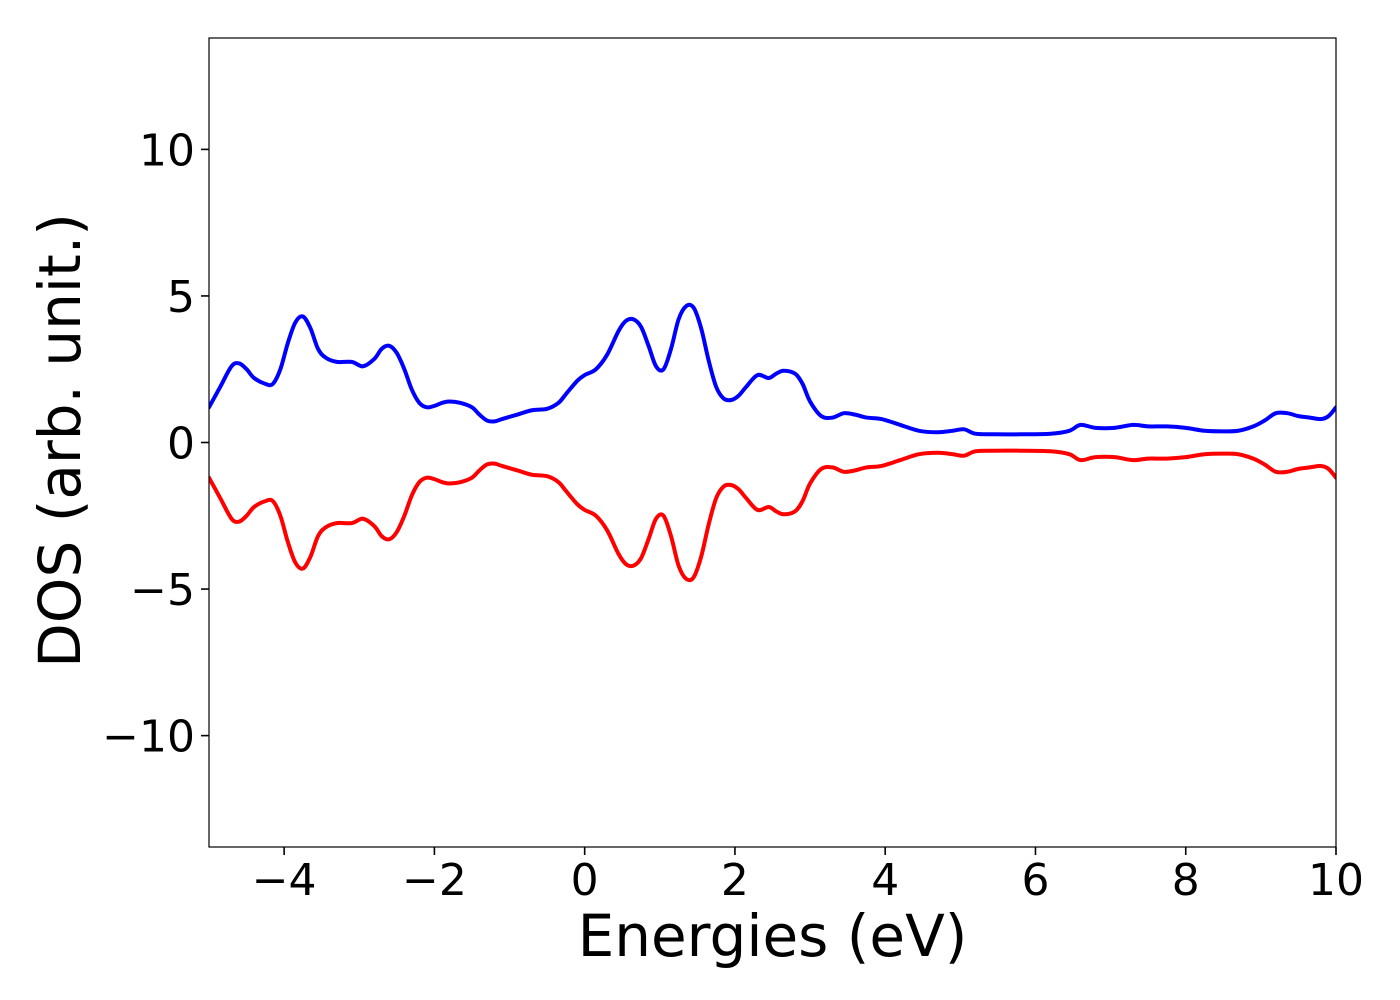  I want to click on x-tick-label: 6, so click(1035, 880).